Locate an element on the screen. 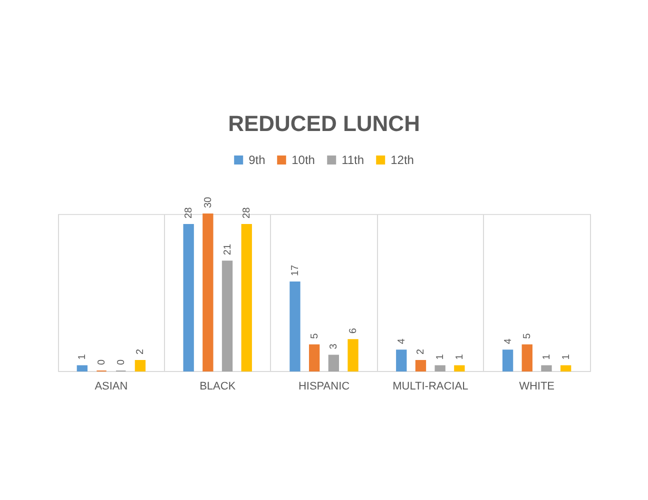 This screenshot has width=648, height=500. chart-title: REDUCED LUNCH is located at coordinates (324, 123).